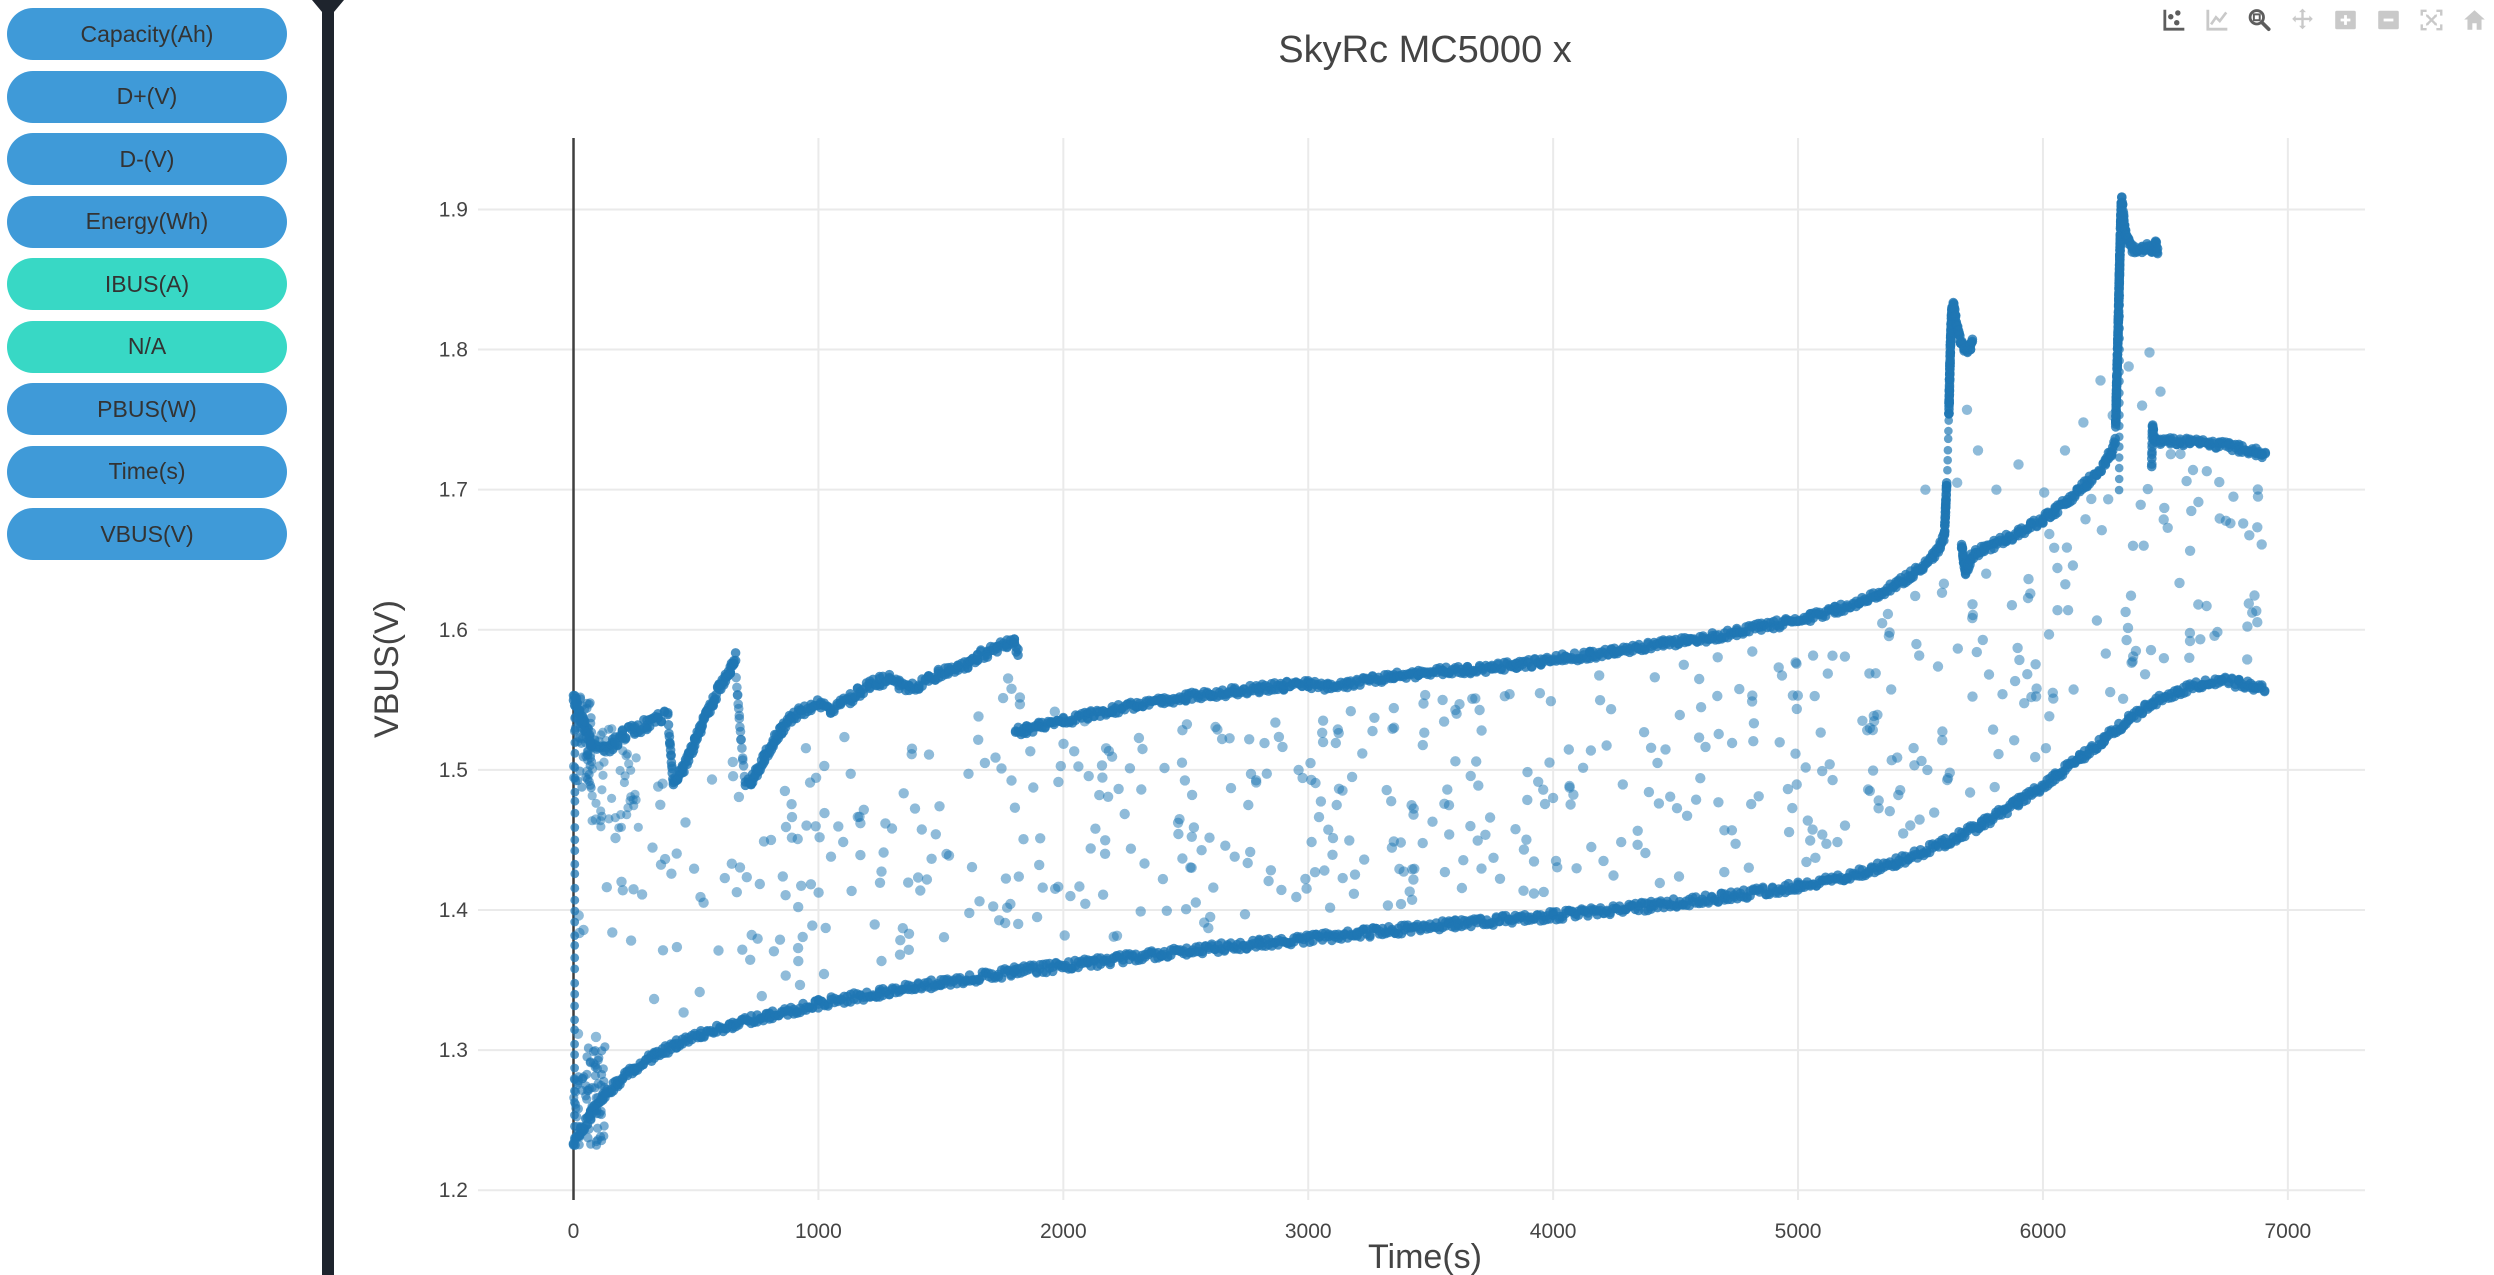  Describe the element at coordinates (147, 159) in the screenshot. I see `sidebar-button-d-v: D-(V)` at that location.